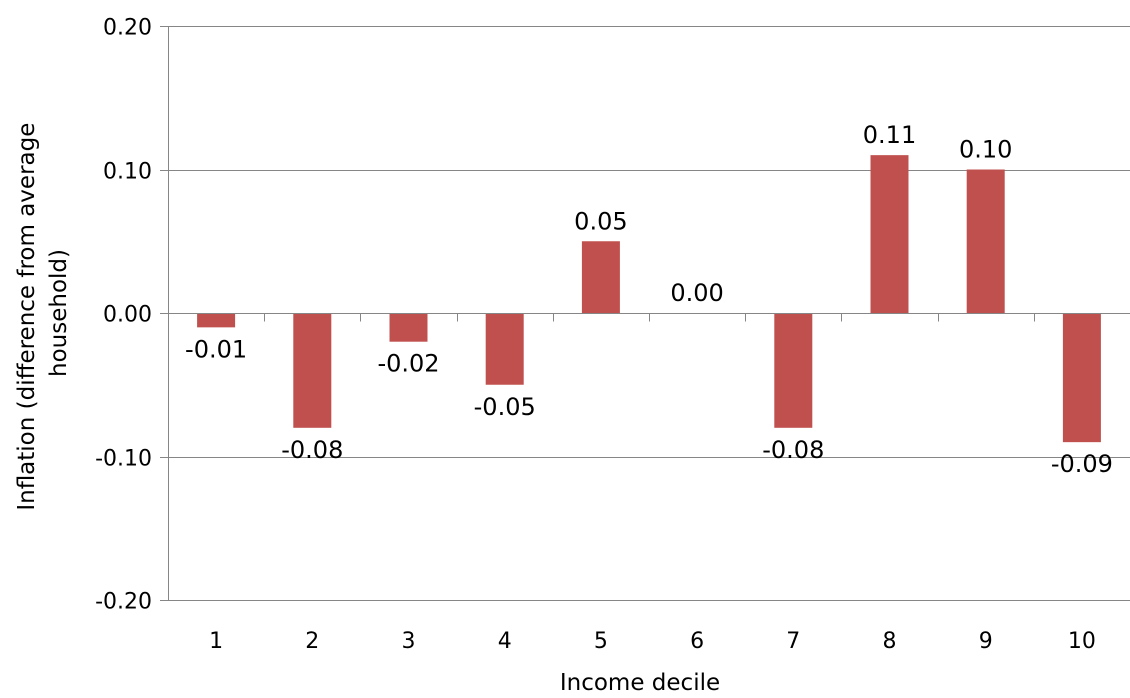  What do you see at coordinates (123, 602) in the screenshot?
I see `y-tick-label: -0.20` at bounding box center [123, 602].